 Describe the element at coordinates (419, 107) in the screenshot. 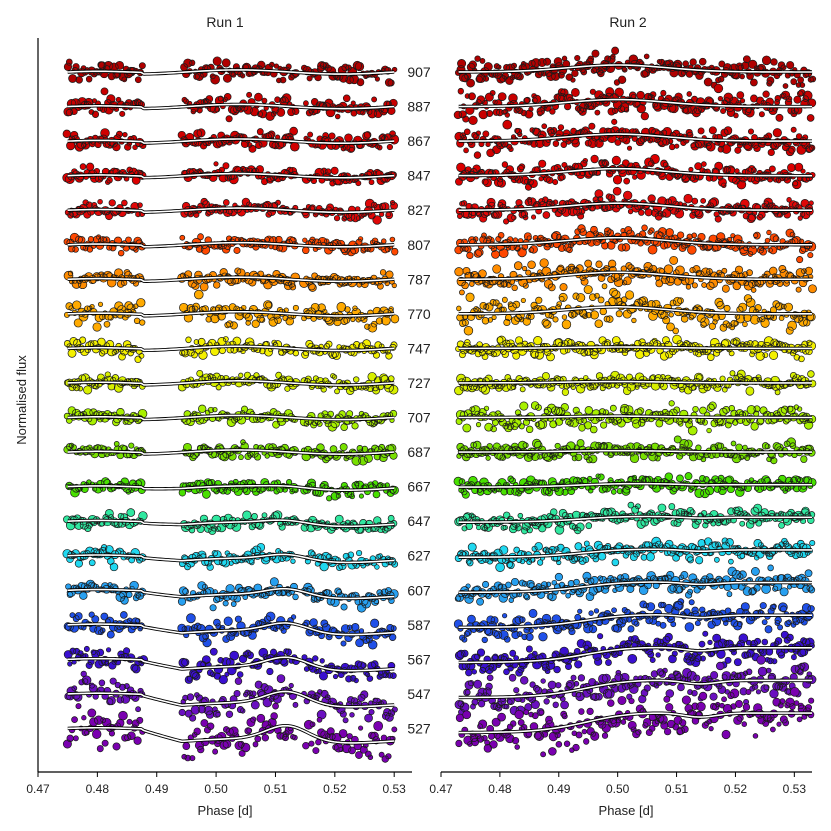

I see `wavelength-label-887: 887` at that location.